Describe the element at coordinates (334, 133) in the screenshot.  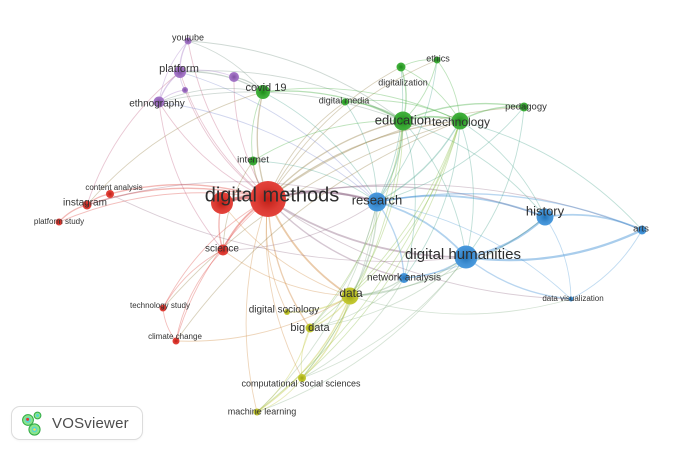
I see `edge-dm-digitalization` at that location.